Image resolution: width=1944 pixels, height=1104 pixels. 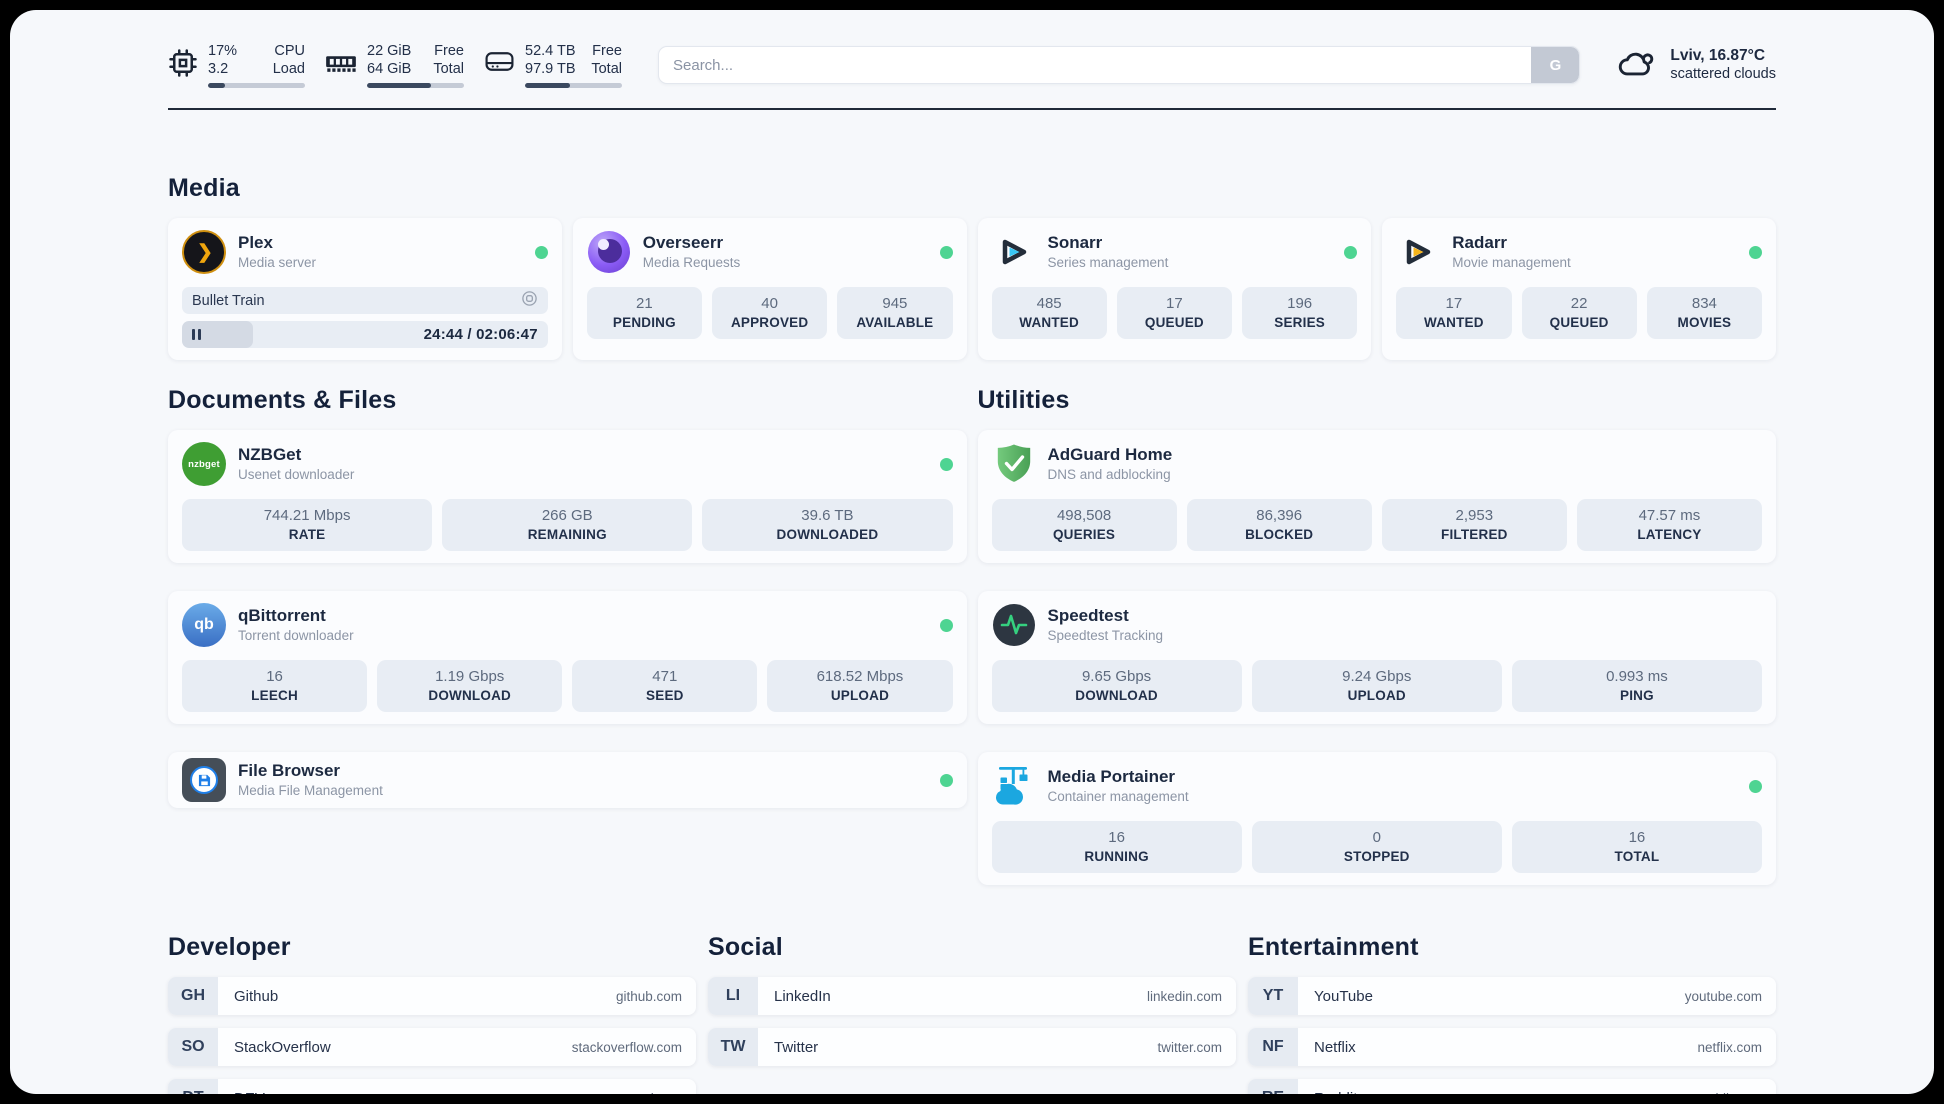 I want to click on cpu-load-label: Load, so click(x=288, y=69).